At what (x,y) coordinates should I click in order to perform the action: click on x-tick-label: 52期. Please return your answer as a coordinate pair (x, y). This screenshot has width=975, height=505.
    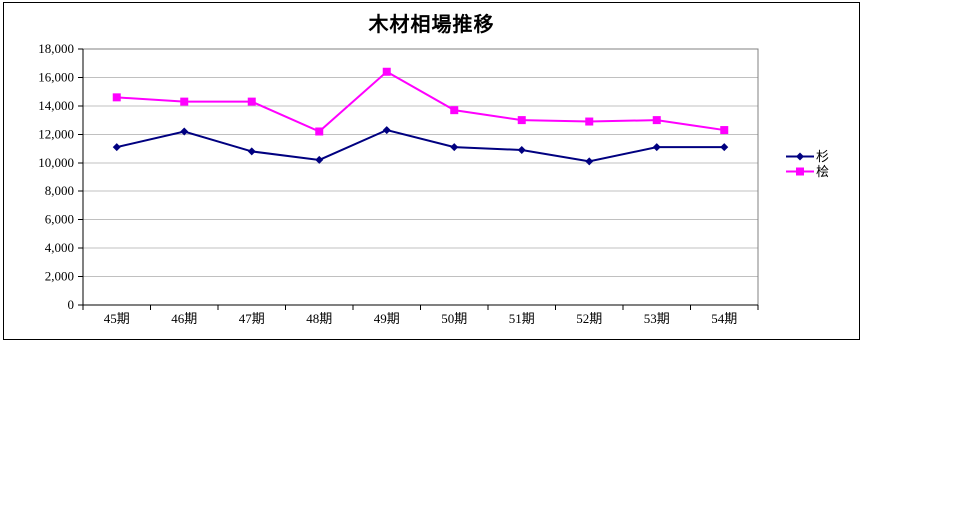
    Looking at the image, I should click on (589, 318).